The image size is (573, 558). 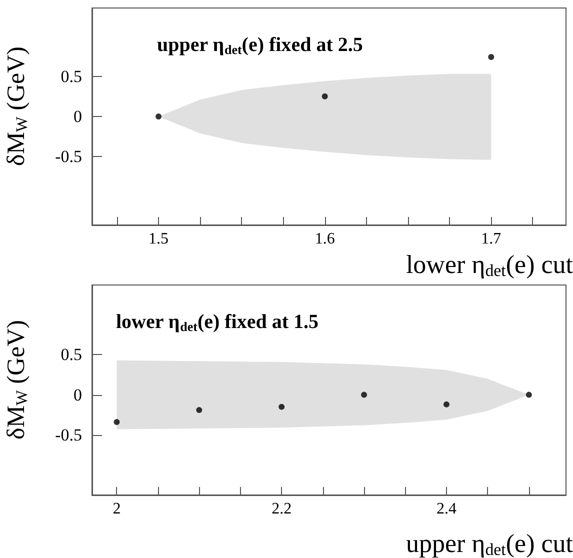 What do you see at coordinates (282, 509) in the screenshot?
I see `x-tick-label: 2.2` at bounding box center [282, 509].